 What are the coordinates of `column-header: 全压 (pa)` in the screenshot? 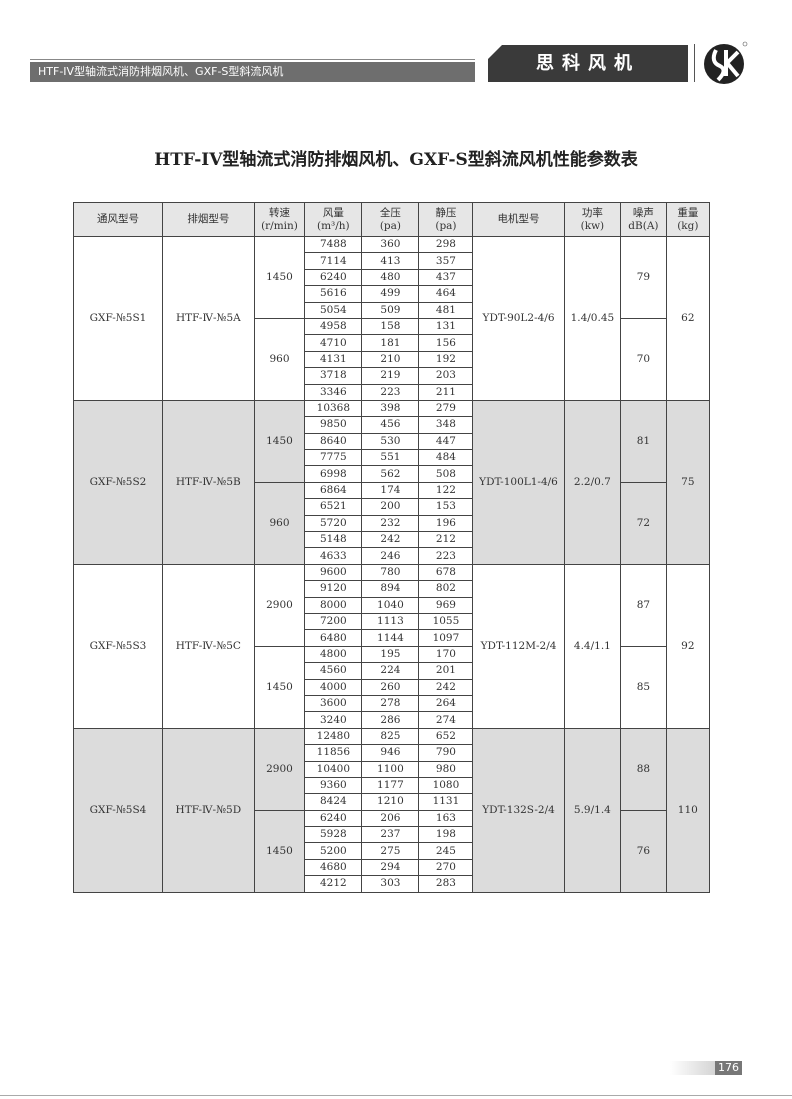 It's located at (390, 219).